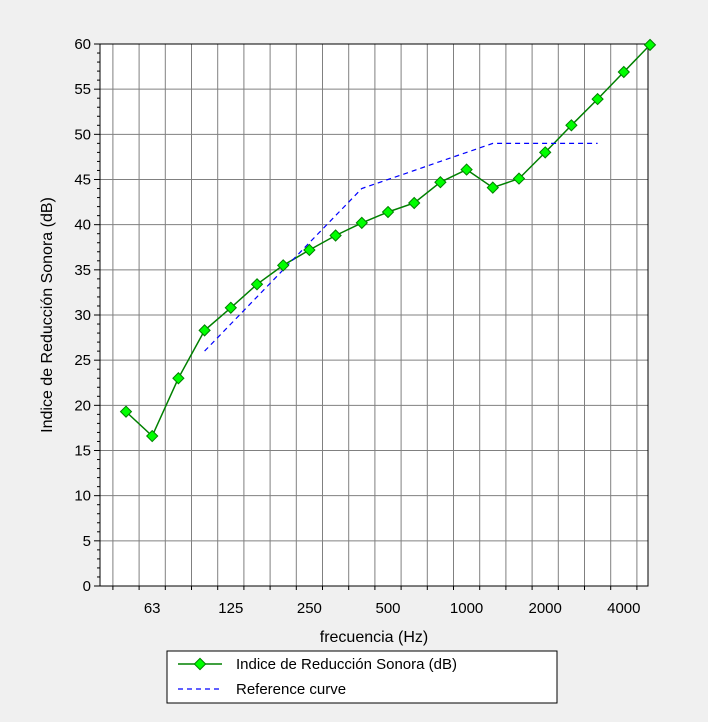  What do you see at coordinates (346, 664) in the screenshot?
I see `legend-label-series-1: Indice de Reducción Sonora (dB)` at bounding box center [346, 664].